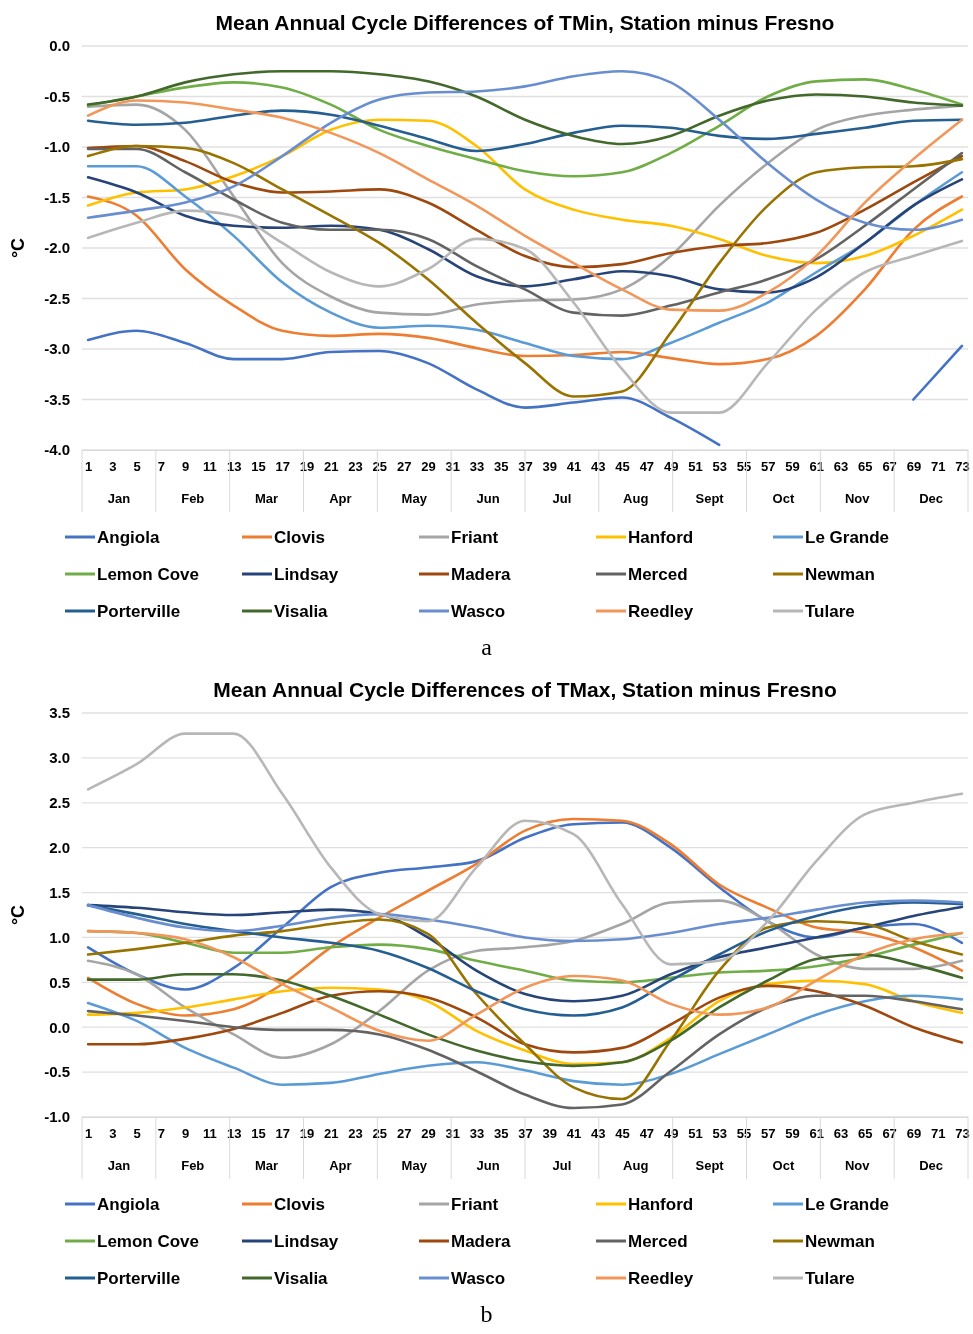 Image resolution: width=973 pixels, height=1334 pixels. What do you see at coordinates (817, 467) in the screenshot?
I see `x-tick-label: 61` at bounding box center [817, 467].